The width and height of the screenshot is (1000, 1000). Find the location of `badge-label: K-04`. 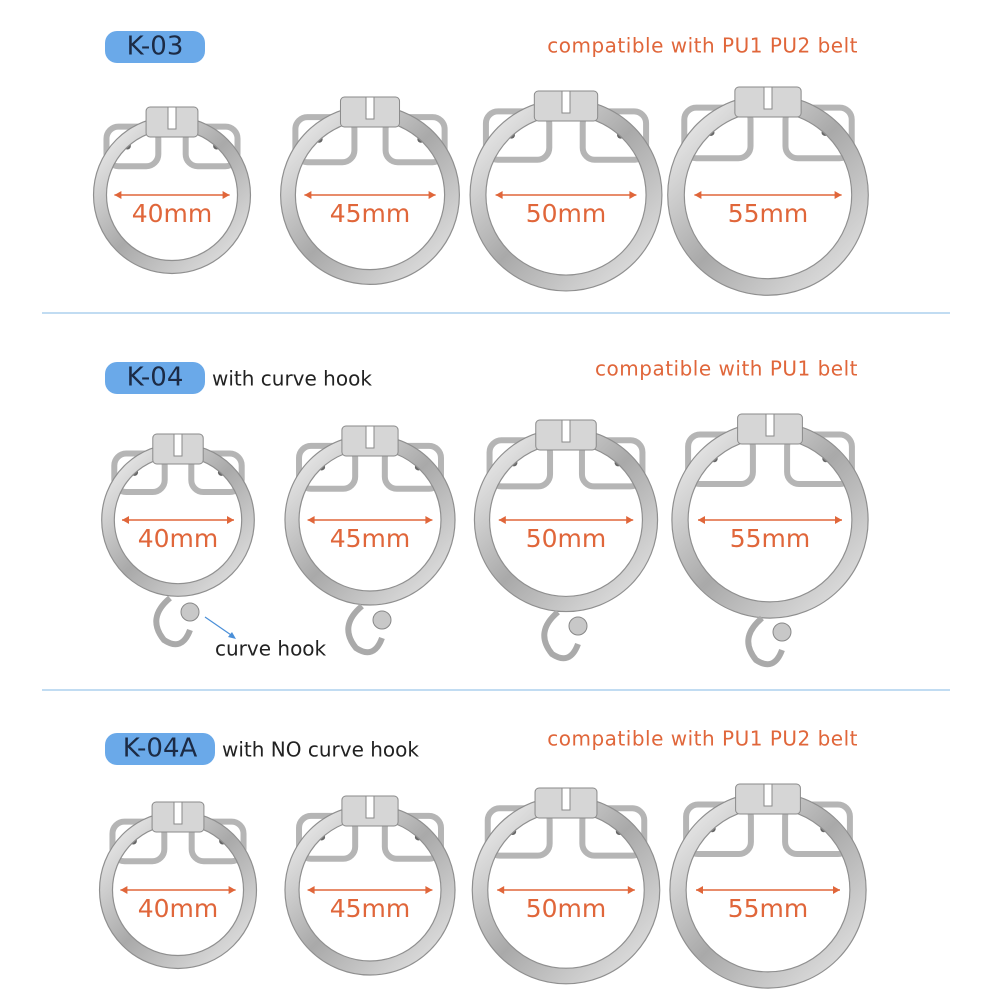

badge-label: K-04 is located at coordinates (155, 378).